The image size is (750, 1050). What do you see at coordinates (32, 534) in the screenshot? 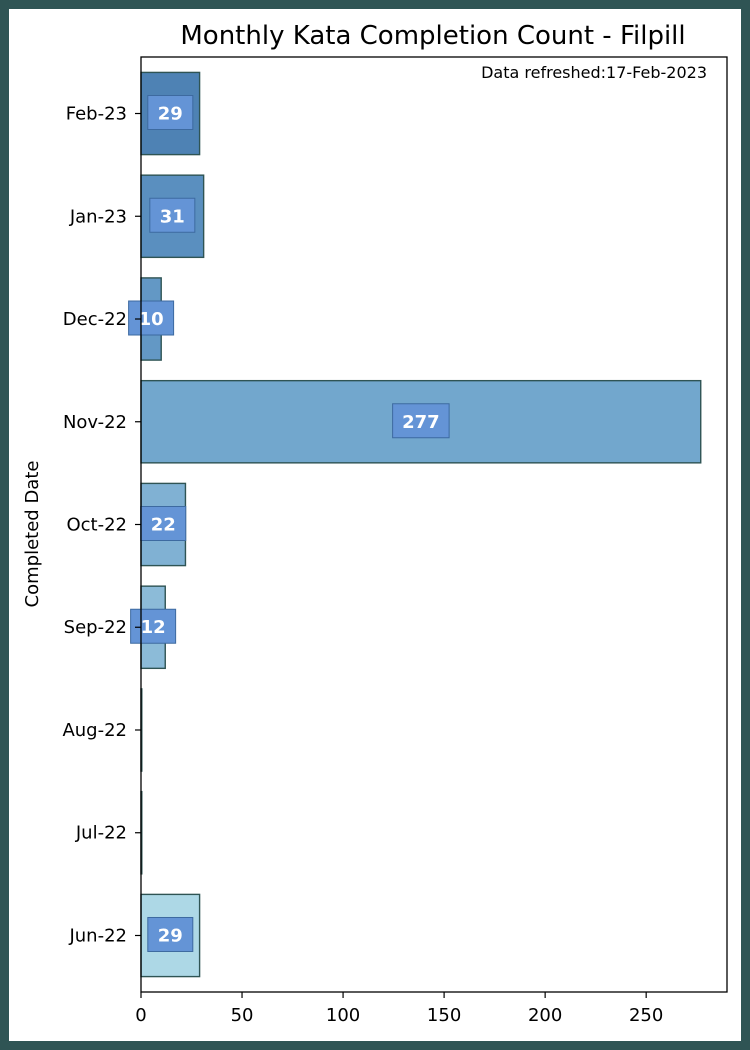
I see `y-axis-label: Completed Date` at bounding box center [32, 534].